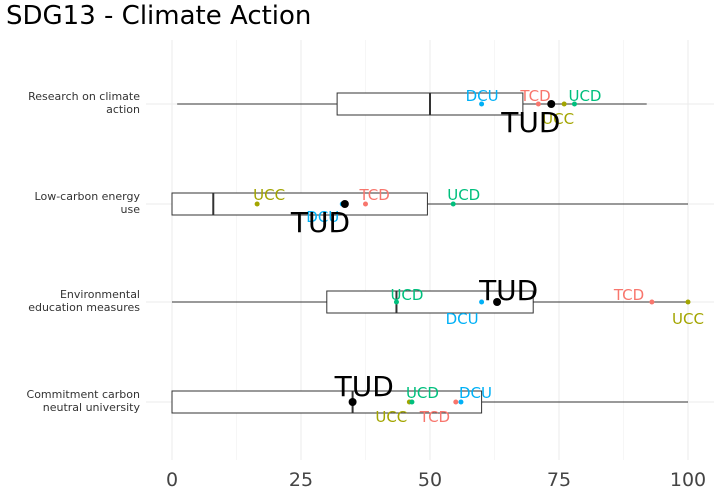 This screenshot has height=504, width=720. What do you see at coordinates (88, 196) in the screenshot?
I see `category-label: Low-carbon energy` at bounding box center [88, 196].